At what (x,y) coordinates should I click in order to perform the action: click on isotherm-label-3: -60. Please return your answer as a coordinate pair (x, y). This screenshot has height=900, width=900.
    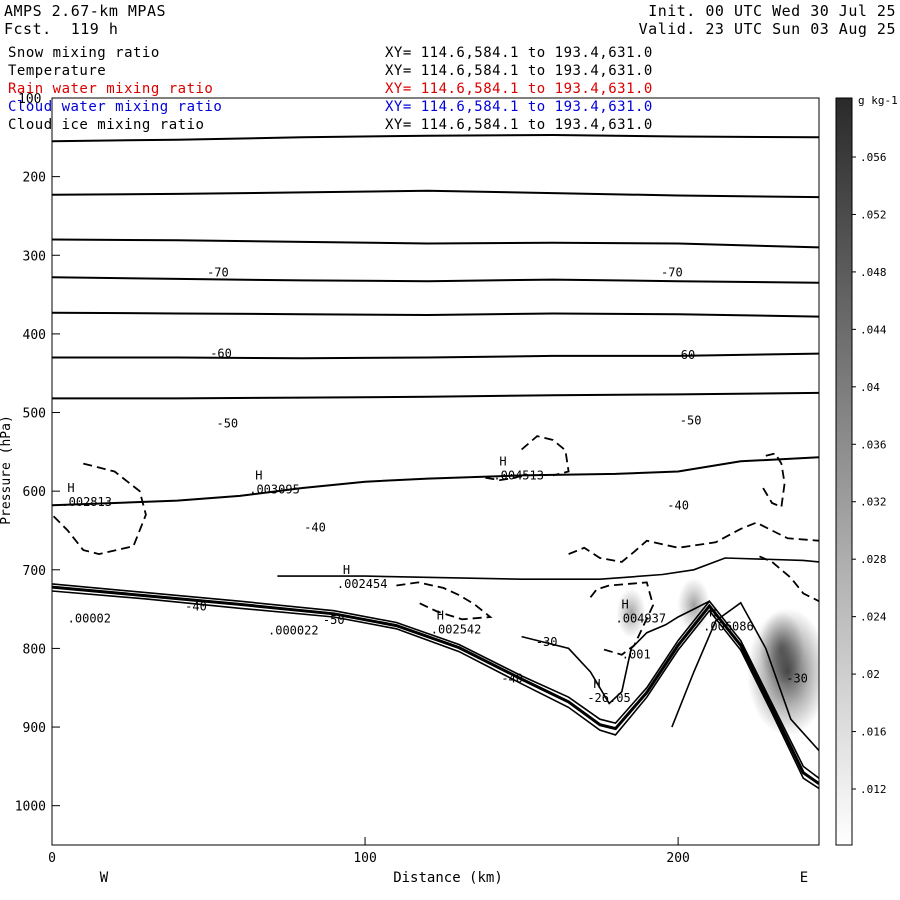
    Looking at the image, I should click on (685, 355).